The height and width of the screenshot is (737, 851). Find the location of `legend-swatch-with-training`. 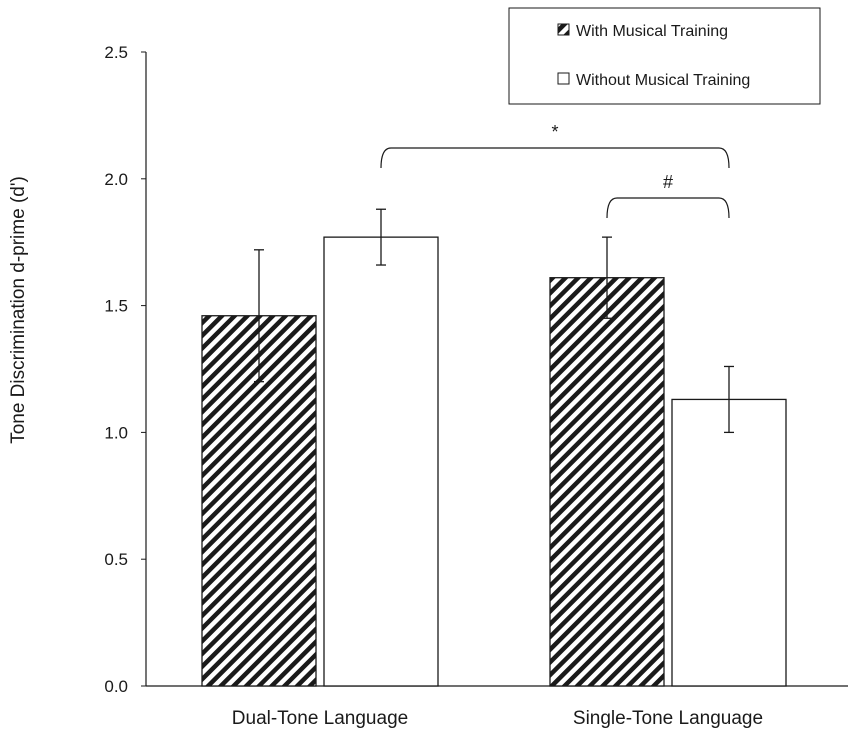

legend-swatch-with-training is located at coordinates (563, 29).